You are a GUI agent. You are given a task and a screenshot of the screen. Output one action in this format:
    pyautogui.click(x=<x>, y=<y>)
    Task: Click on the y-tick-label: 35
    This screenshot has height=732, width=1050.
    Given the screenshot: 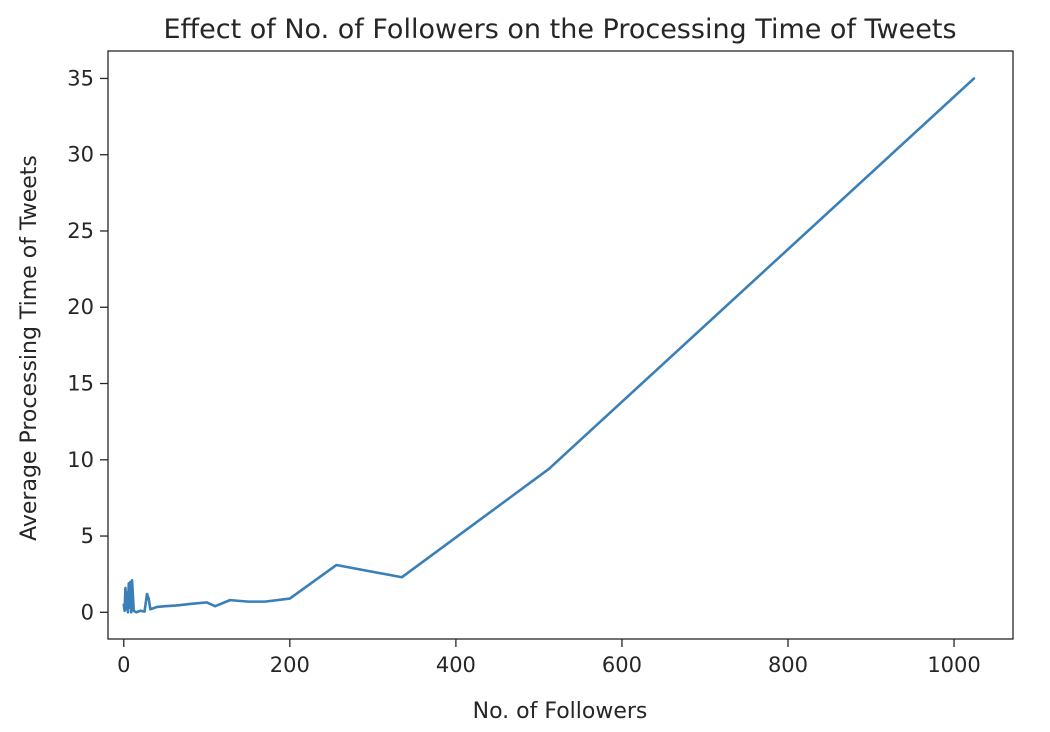 What is the action you would take?
    pyautogui.click(x=80, y=78)
    